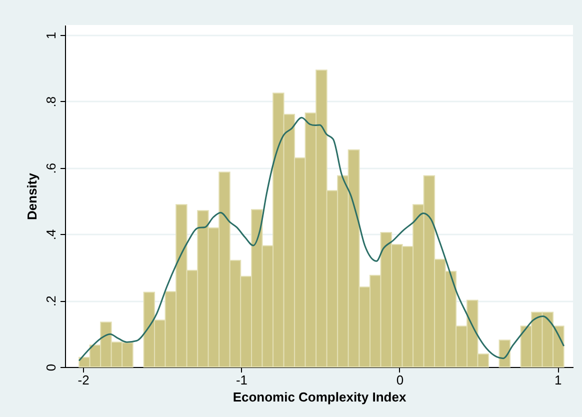 The image size is (582, 417). I want to click on x-tick-label: -2, so click(84, 380).